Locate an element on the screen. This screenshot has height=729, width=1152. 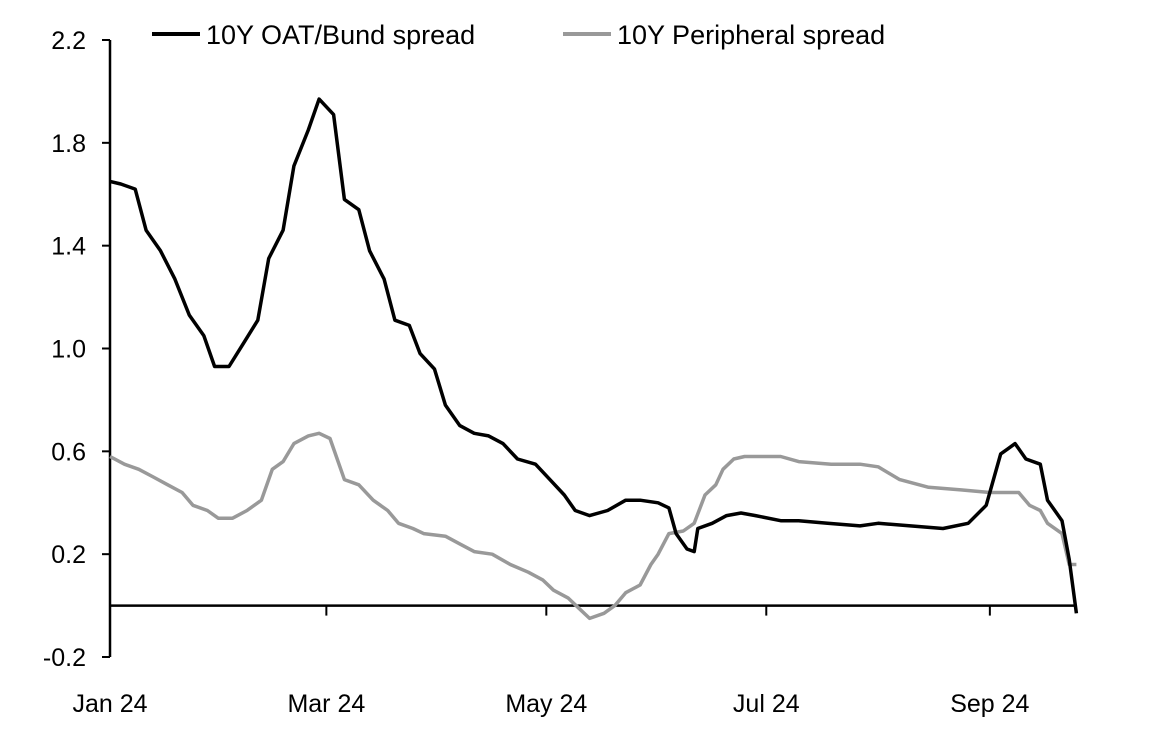
y-tick-label: -0.2 is located at coordinates (64, 658).